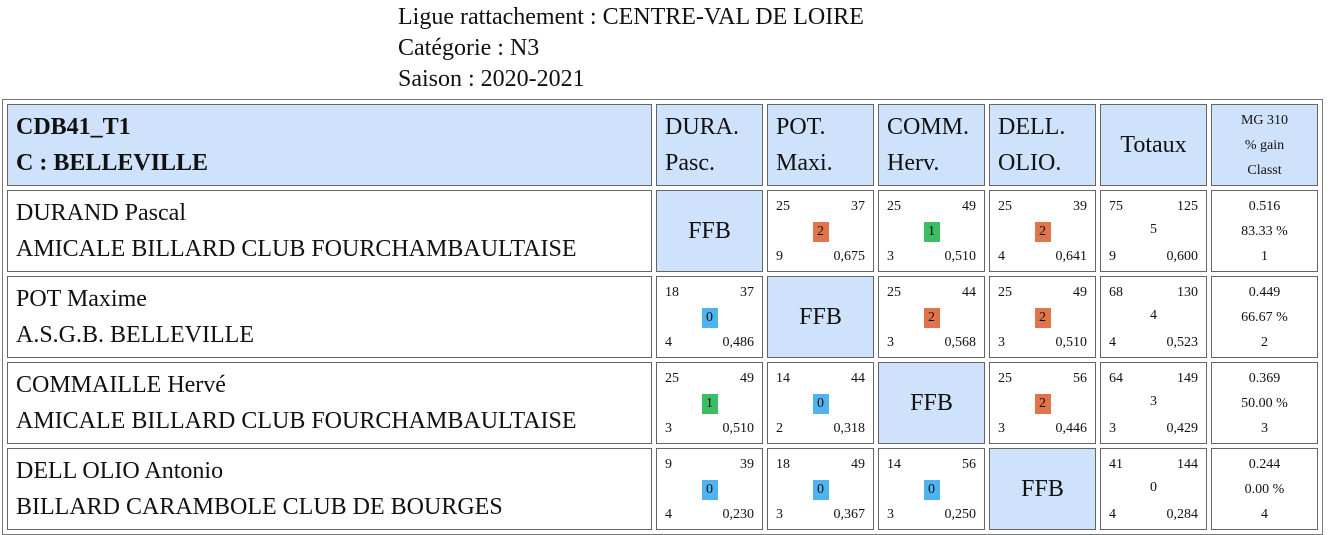 The width and height of the screenshot is (1335, 535). I want to click on gain-percent: 0.00 %, so click(1264, 489).